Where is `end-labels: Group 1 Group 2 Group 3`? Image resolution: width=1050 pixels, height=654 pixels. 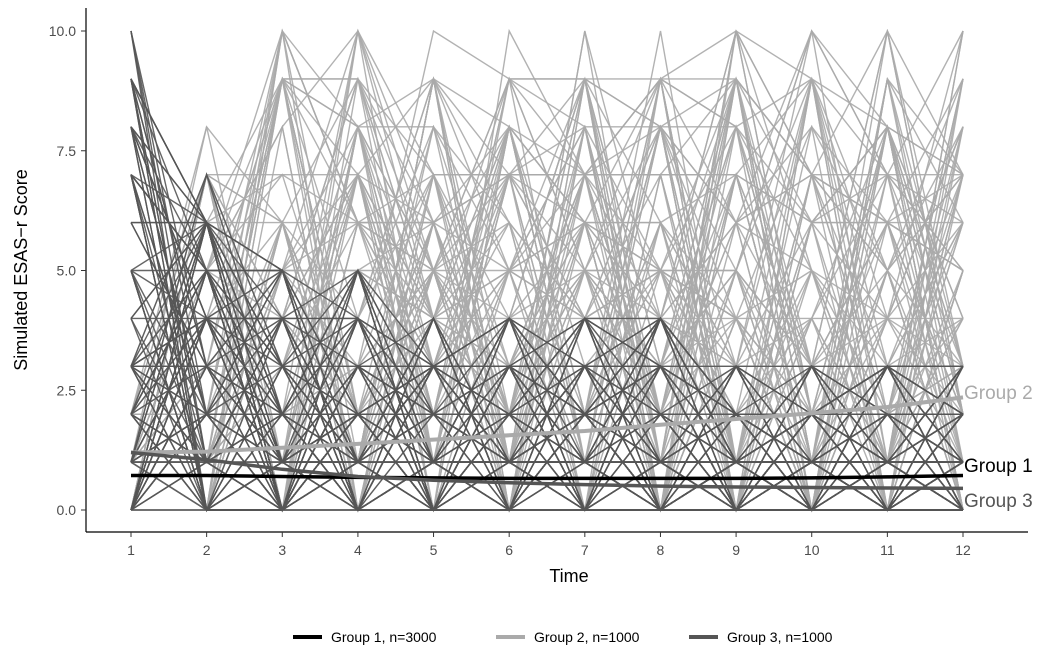 end-labels: Group 1 Group 2 Group 3 is located at coordinates (998, 447).